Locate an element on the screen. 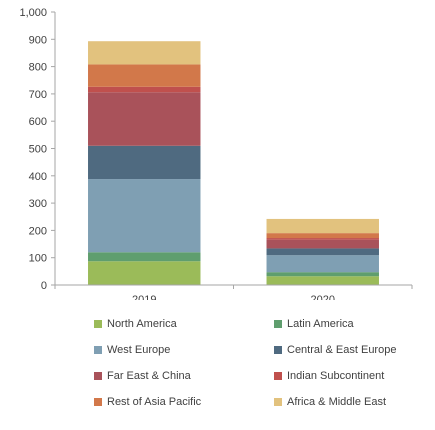  bar-segment-indian-subcontinent-2019 is located at coordinates (144, 89).